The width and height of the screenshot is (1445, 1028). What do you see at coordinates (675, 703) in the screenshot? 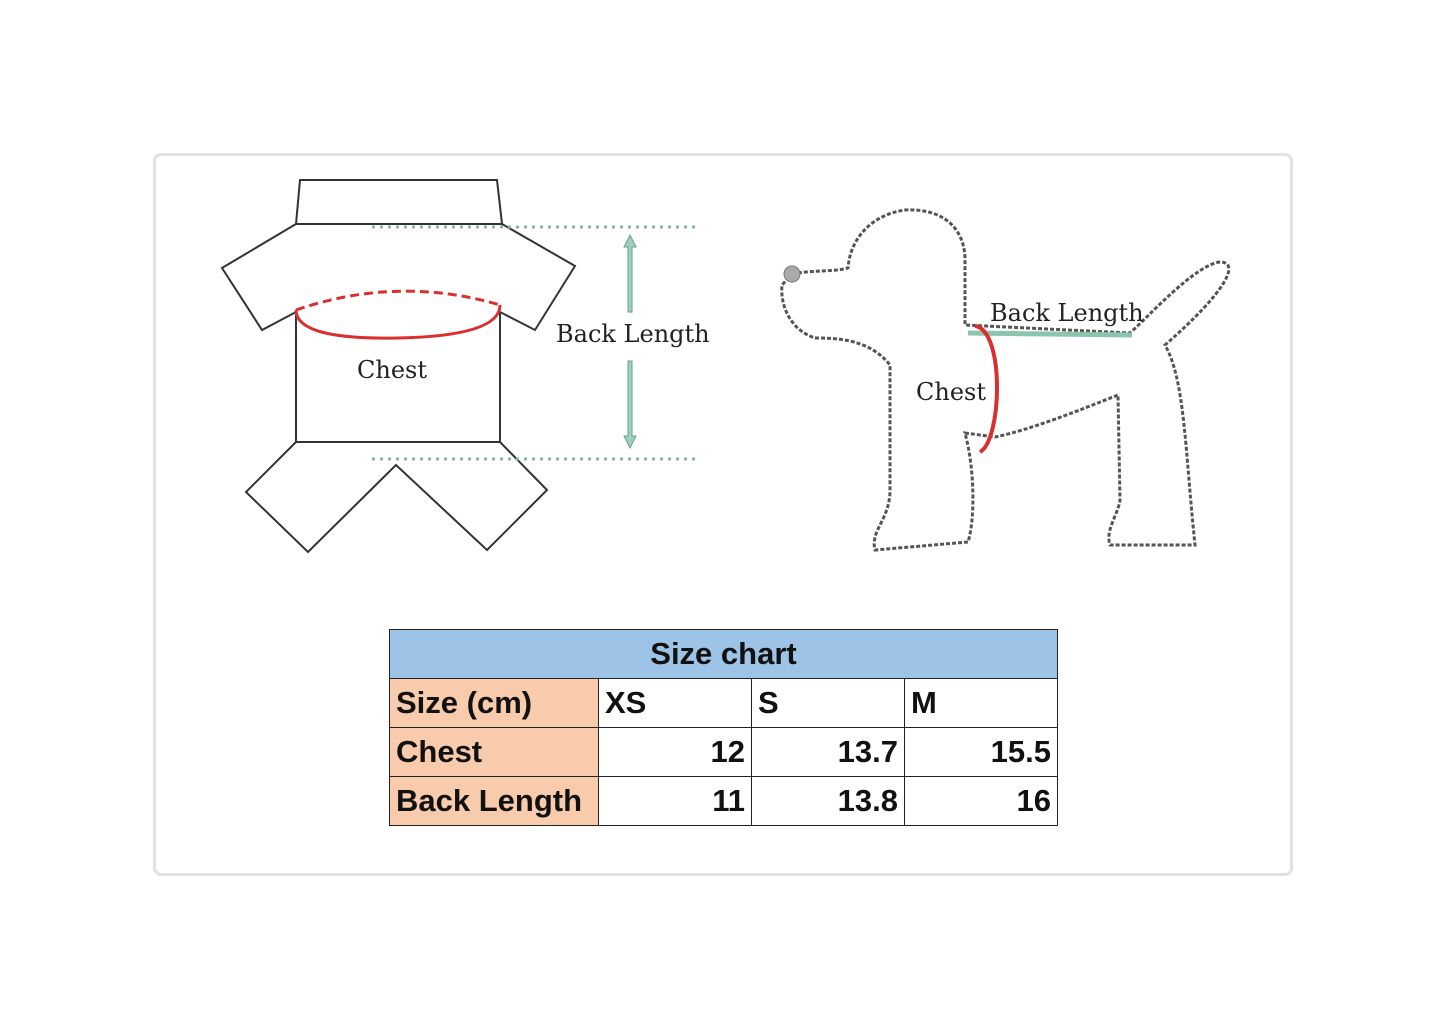
I see `size-xs: XS` at bounding box center [675, 703].